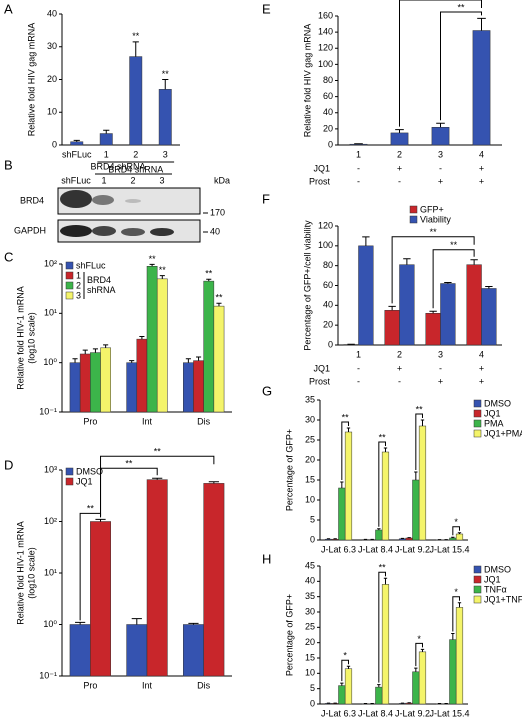 This screenshot has width=522, height=728. What do you see at coordinates (310, 565) in the screenshot?
I see `y-tick-label: 45` at bounding box center [310, 565].